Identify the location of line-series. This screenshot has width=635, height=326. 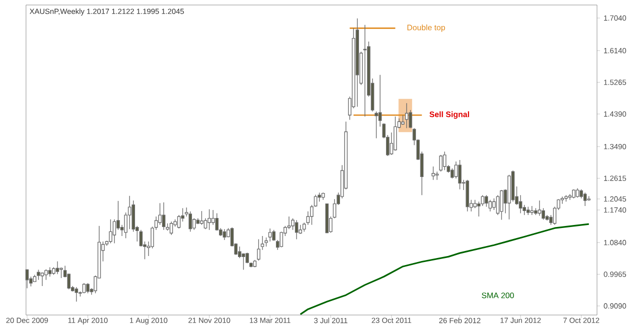
(445, 269).